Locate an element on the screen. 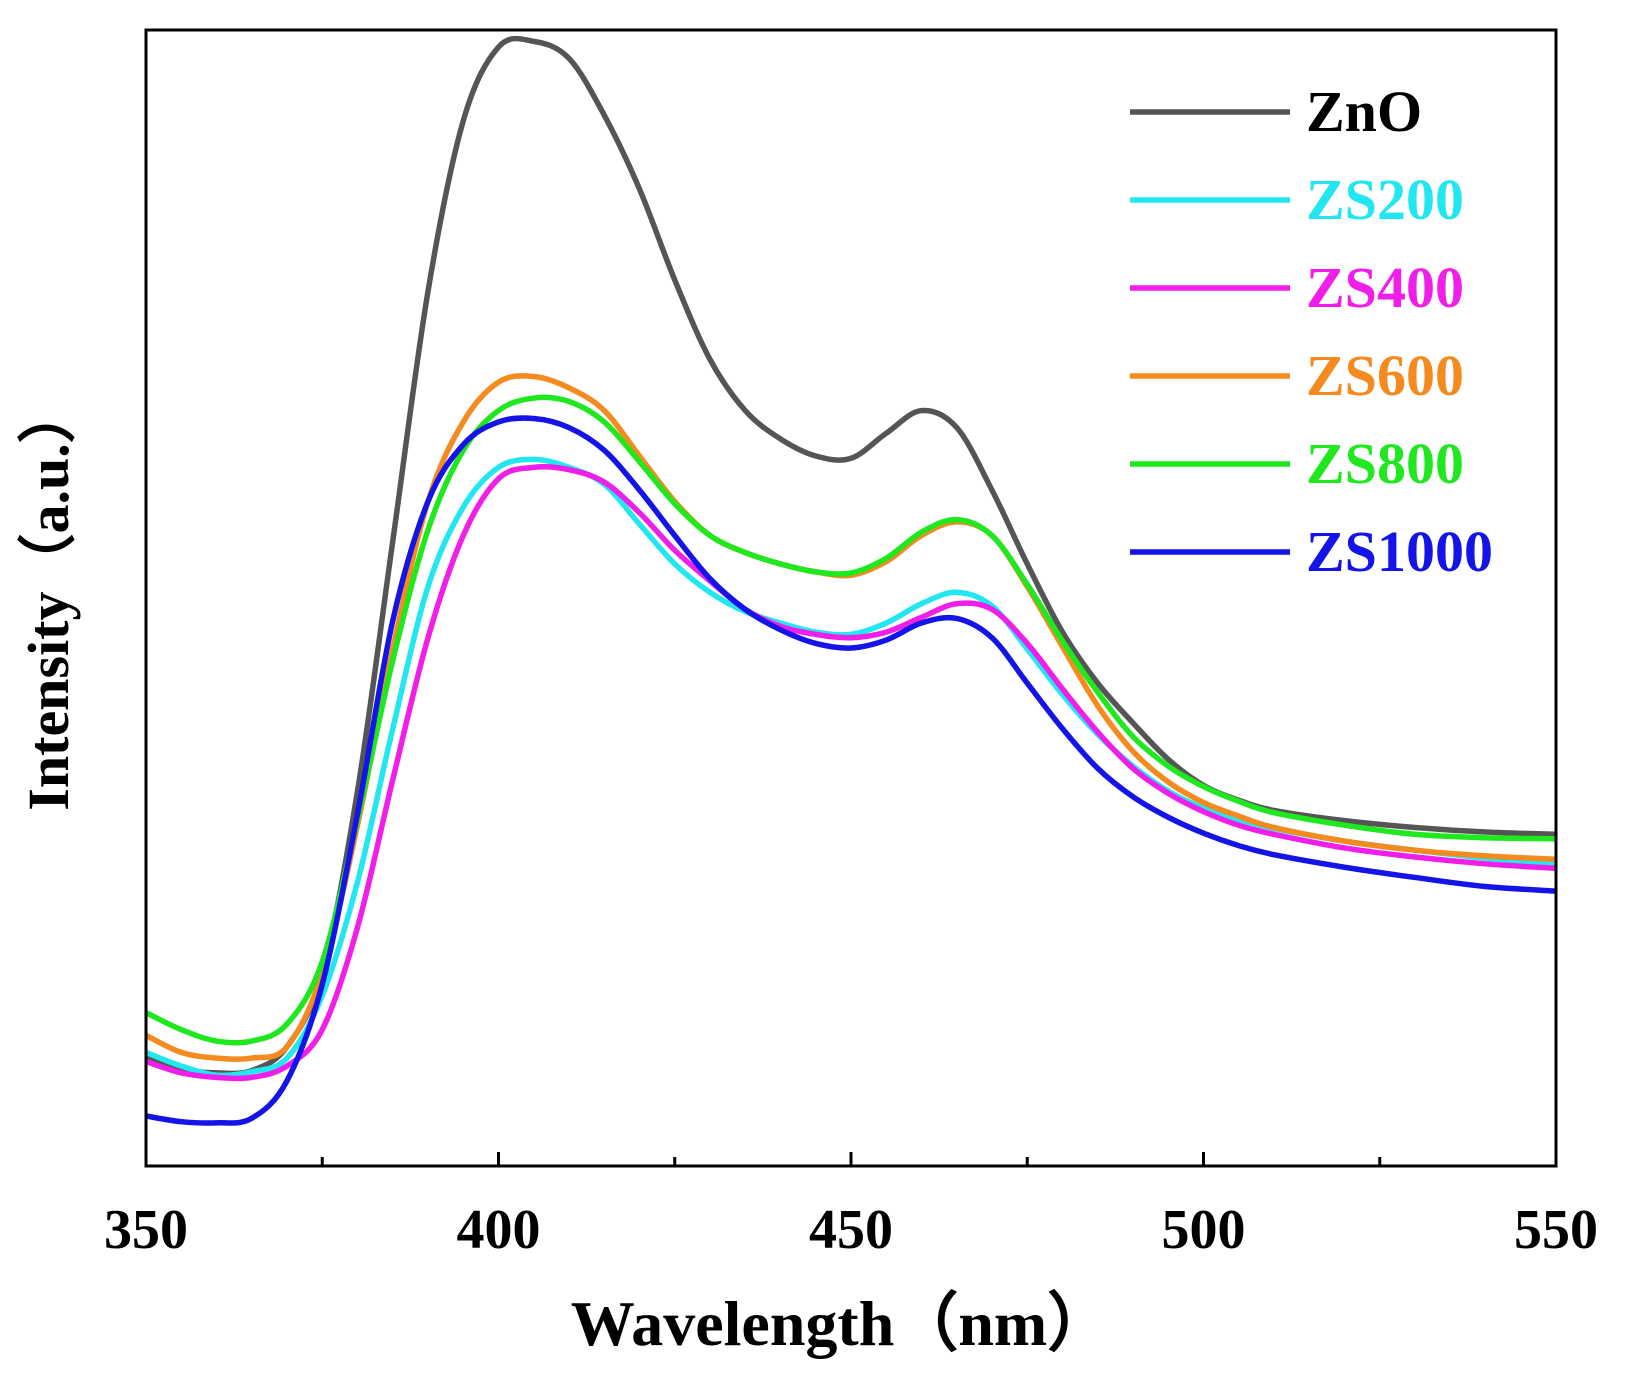 Image resolution: width=1633 pixels, height=1391 pixels. legend: ZnO ZS200 ZS400 ZS600 ZS800 ZS1000 is located at coordinates (1311, 331).